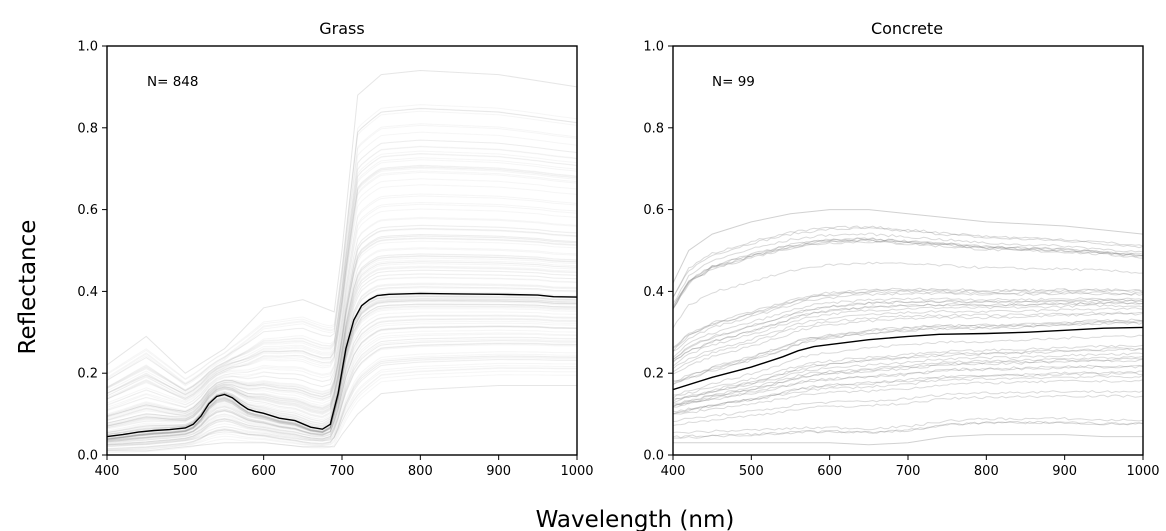 The image size is (1166, 531). Describe the element at coordinates (986, 471) in the screenshot. I see `x-tick-label: 800` at that location.